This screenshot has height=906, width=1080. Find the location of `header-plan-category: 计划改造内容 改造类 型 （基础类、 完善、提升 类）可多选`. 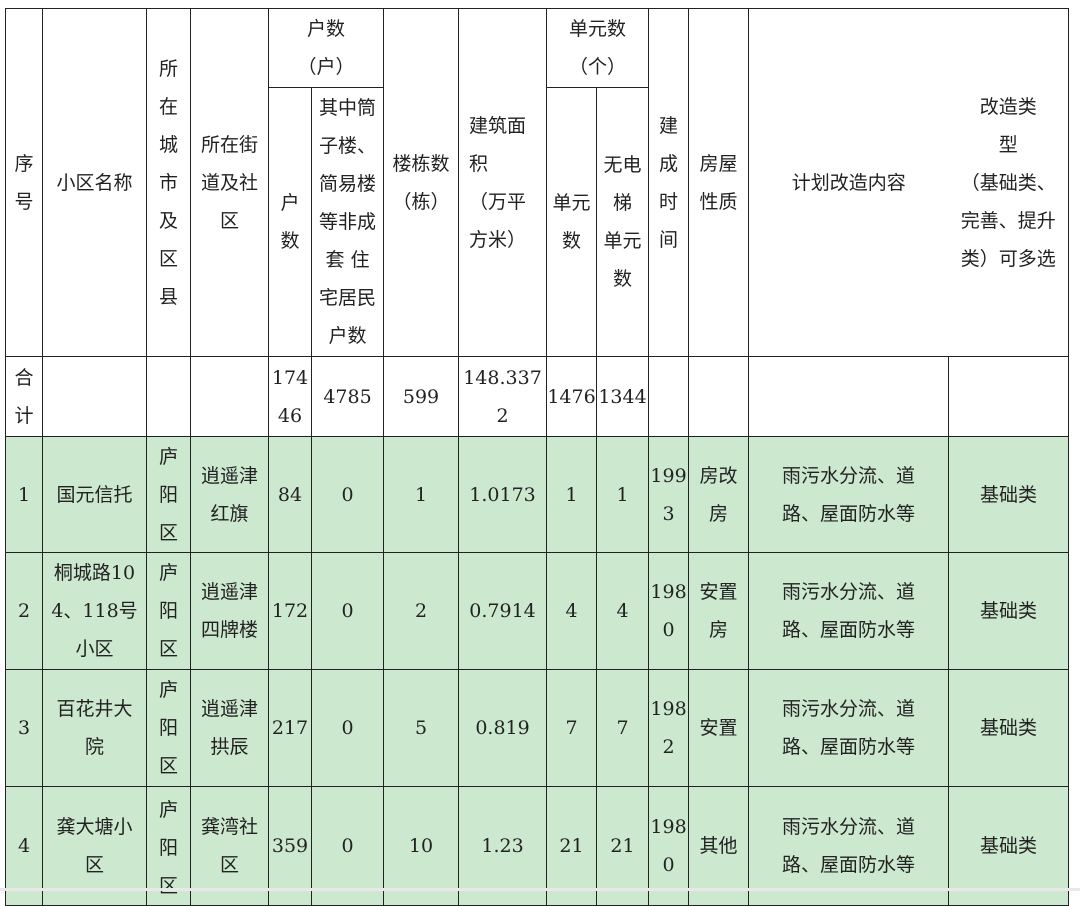

header-plan-category: 计划改造内容 改造类 型 （基础类、 完善、提升 类）可多选 is located at coordinates (909, 182).